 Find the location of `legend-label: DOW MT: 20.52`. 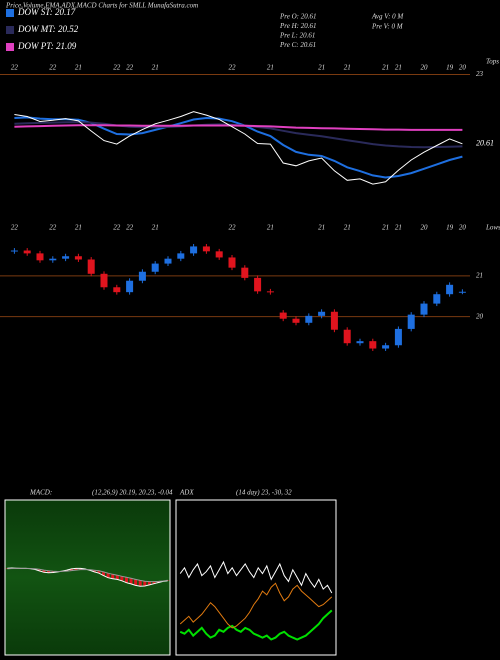

legend-label: DOW MT: 20.52 is located at coordinates (48, 29).